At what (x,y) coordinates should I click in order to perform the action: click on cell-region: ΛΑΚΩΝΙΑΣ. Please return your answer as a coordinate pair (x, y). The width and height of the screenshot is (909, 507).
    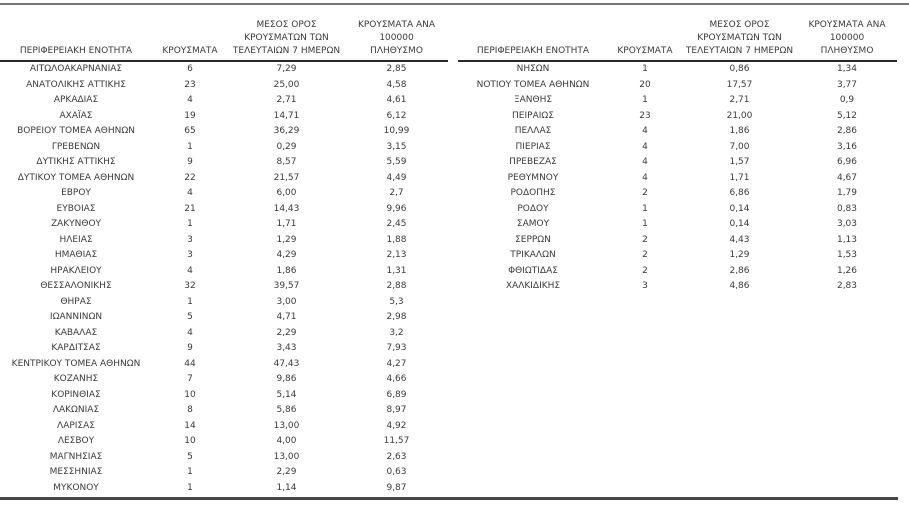
    Looking at the image, I should click on (76, 410).